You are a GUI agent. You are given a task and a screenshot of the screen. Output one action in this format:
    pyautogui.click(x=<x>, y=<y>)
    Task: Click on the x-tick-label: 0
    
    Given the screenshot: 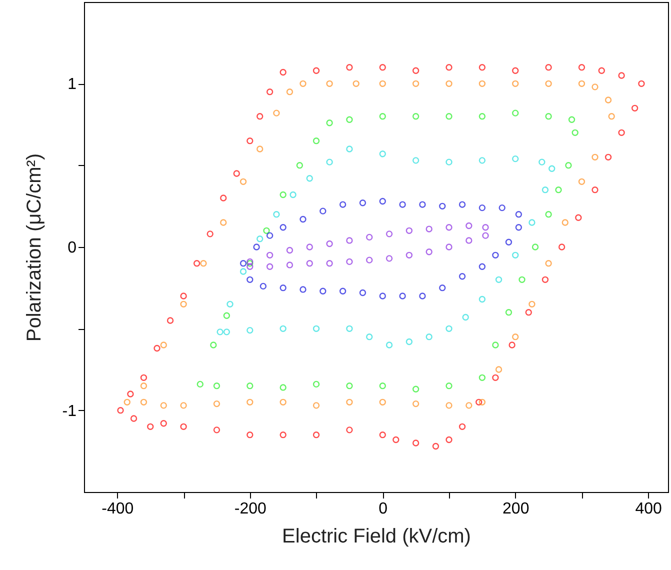 What is the action you would take?
    pyautogui.click(x=383, y=509)
    